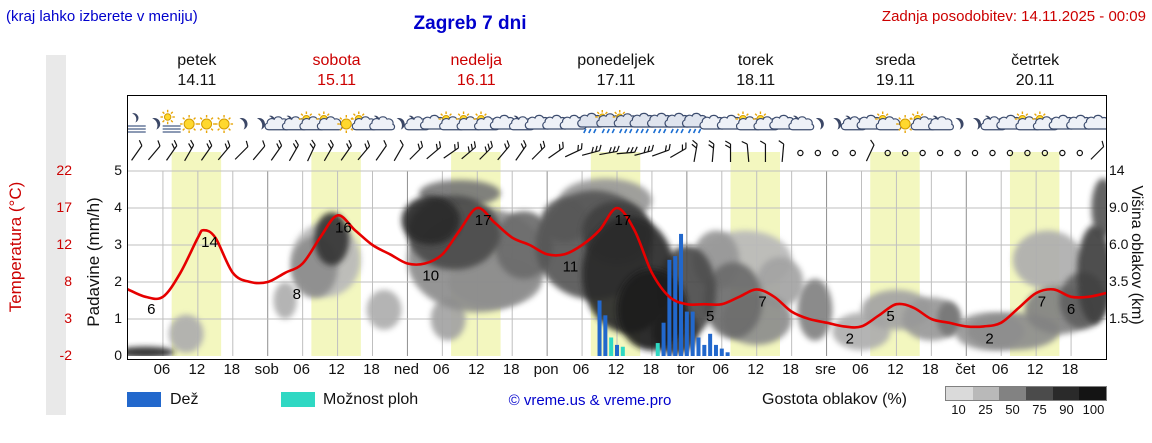 This screenshot has height=443, width=1152. I want to click on precip-axis-tick: 5, so click(118, 170).